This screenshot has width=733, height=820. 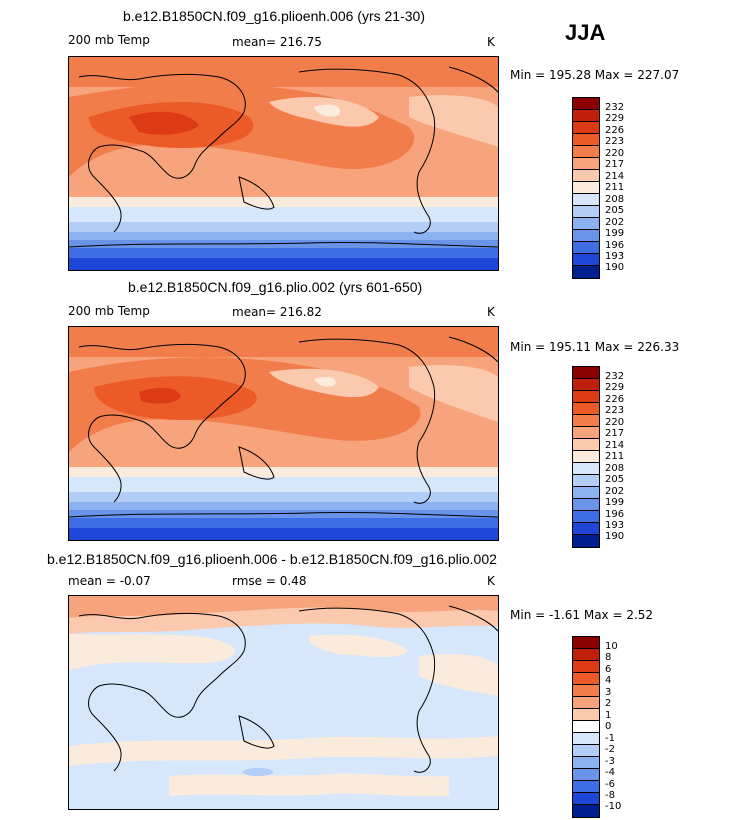 What do you see at coordinates (610, 772) in the screenshot?
I see `colorbar-tick: -4` at bounding box center [610, 772].